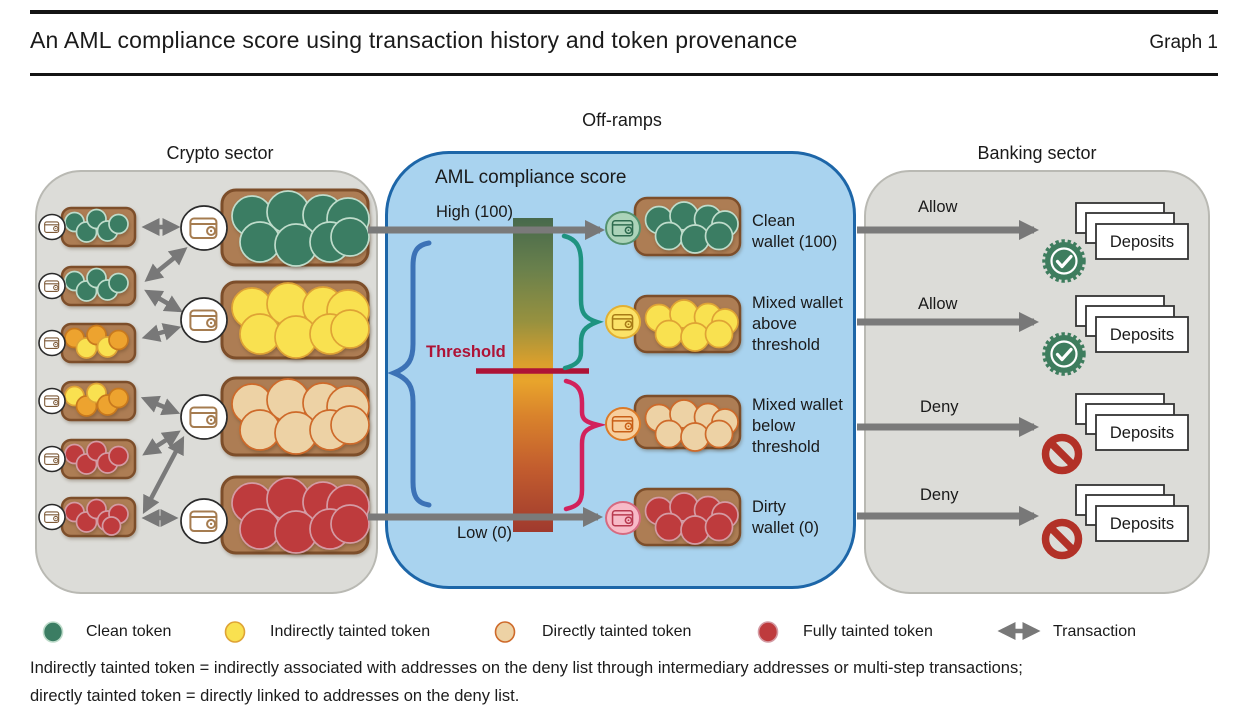 The height and width of the screenshot is (713, 1247). Describe the element at coordinates (235, 632) in the screenshot. I see `indirectly-tainted-token-icon` at that location.